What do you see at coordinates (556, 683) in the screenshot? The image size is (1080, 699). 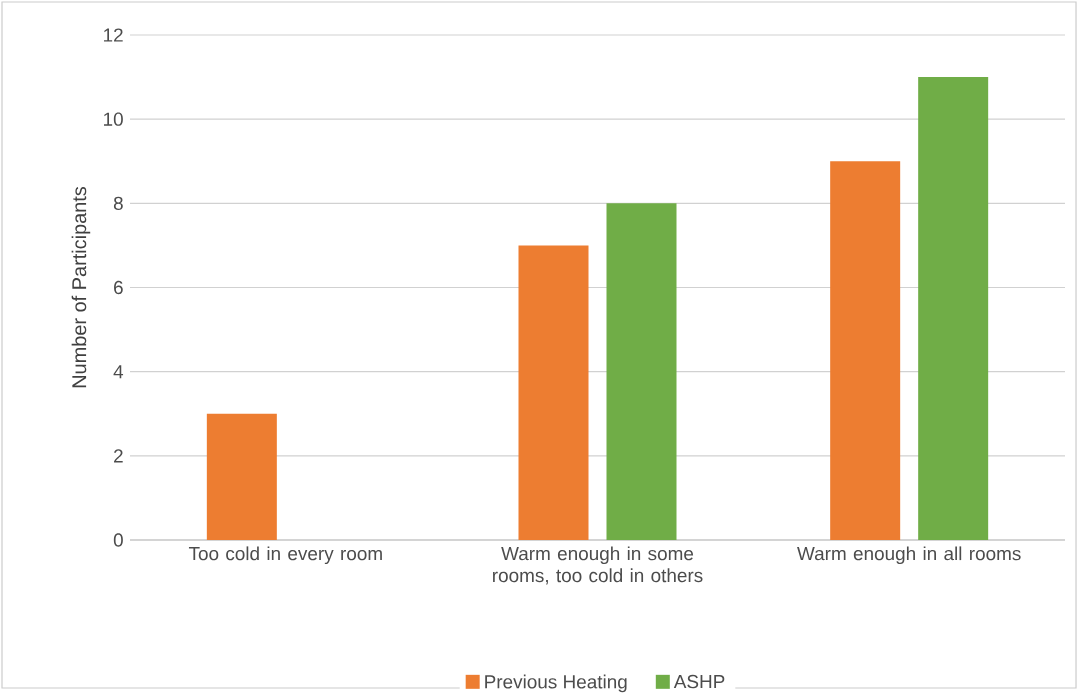 I see `legend-label: Previous Heating` at bounding box center [556, 683].